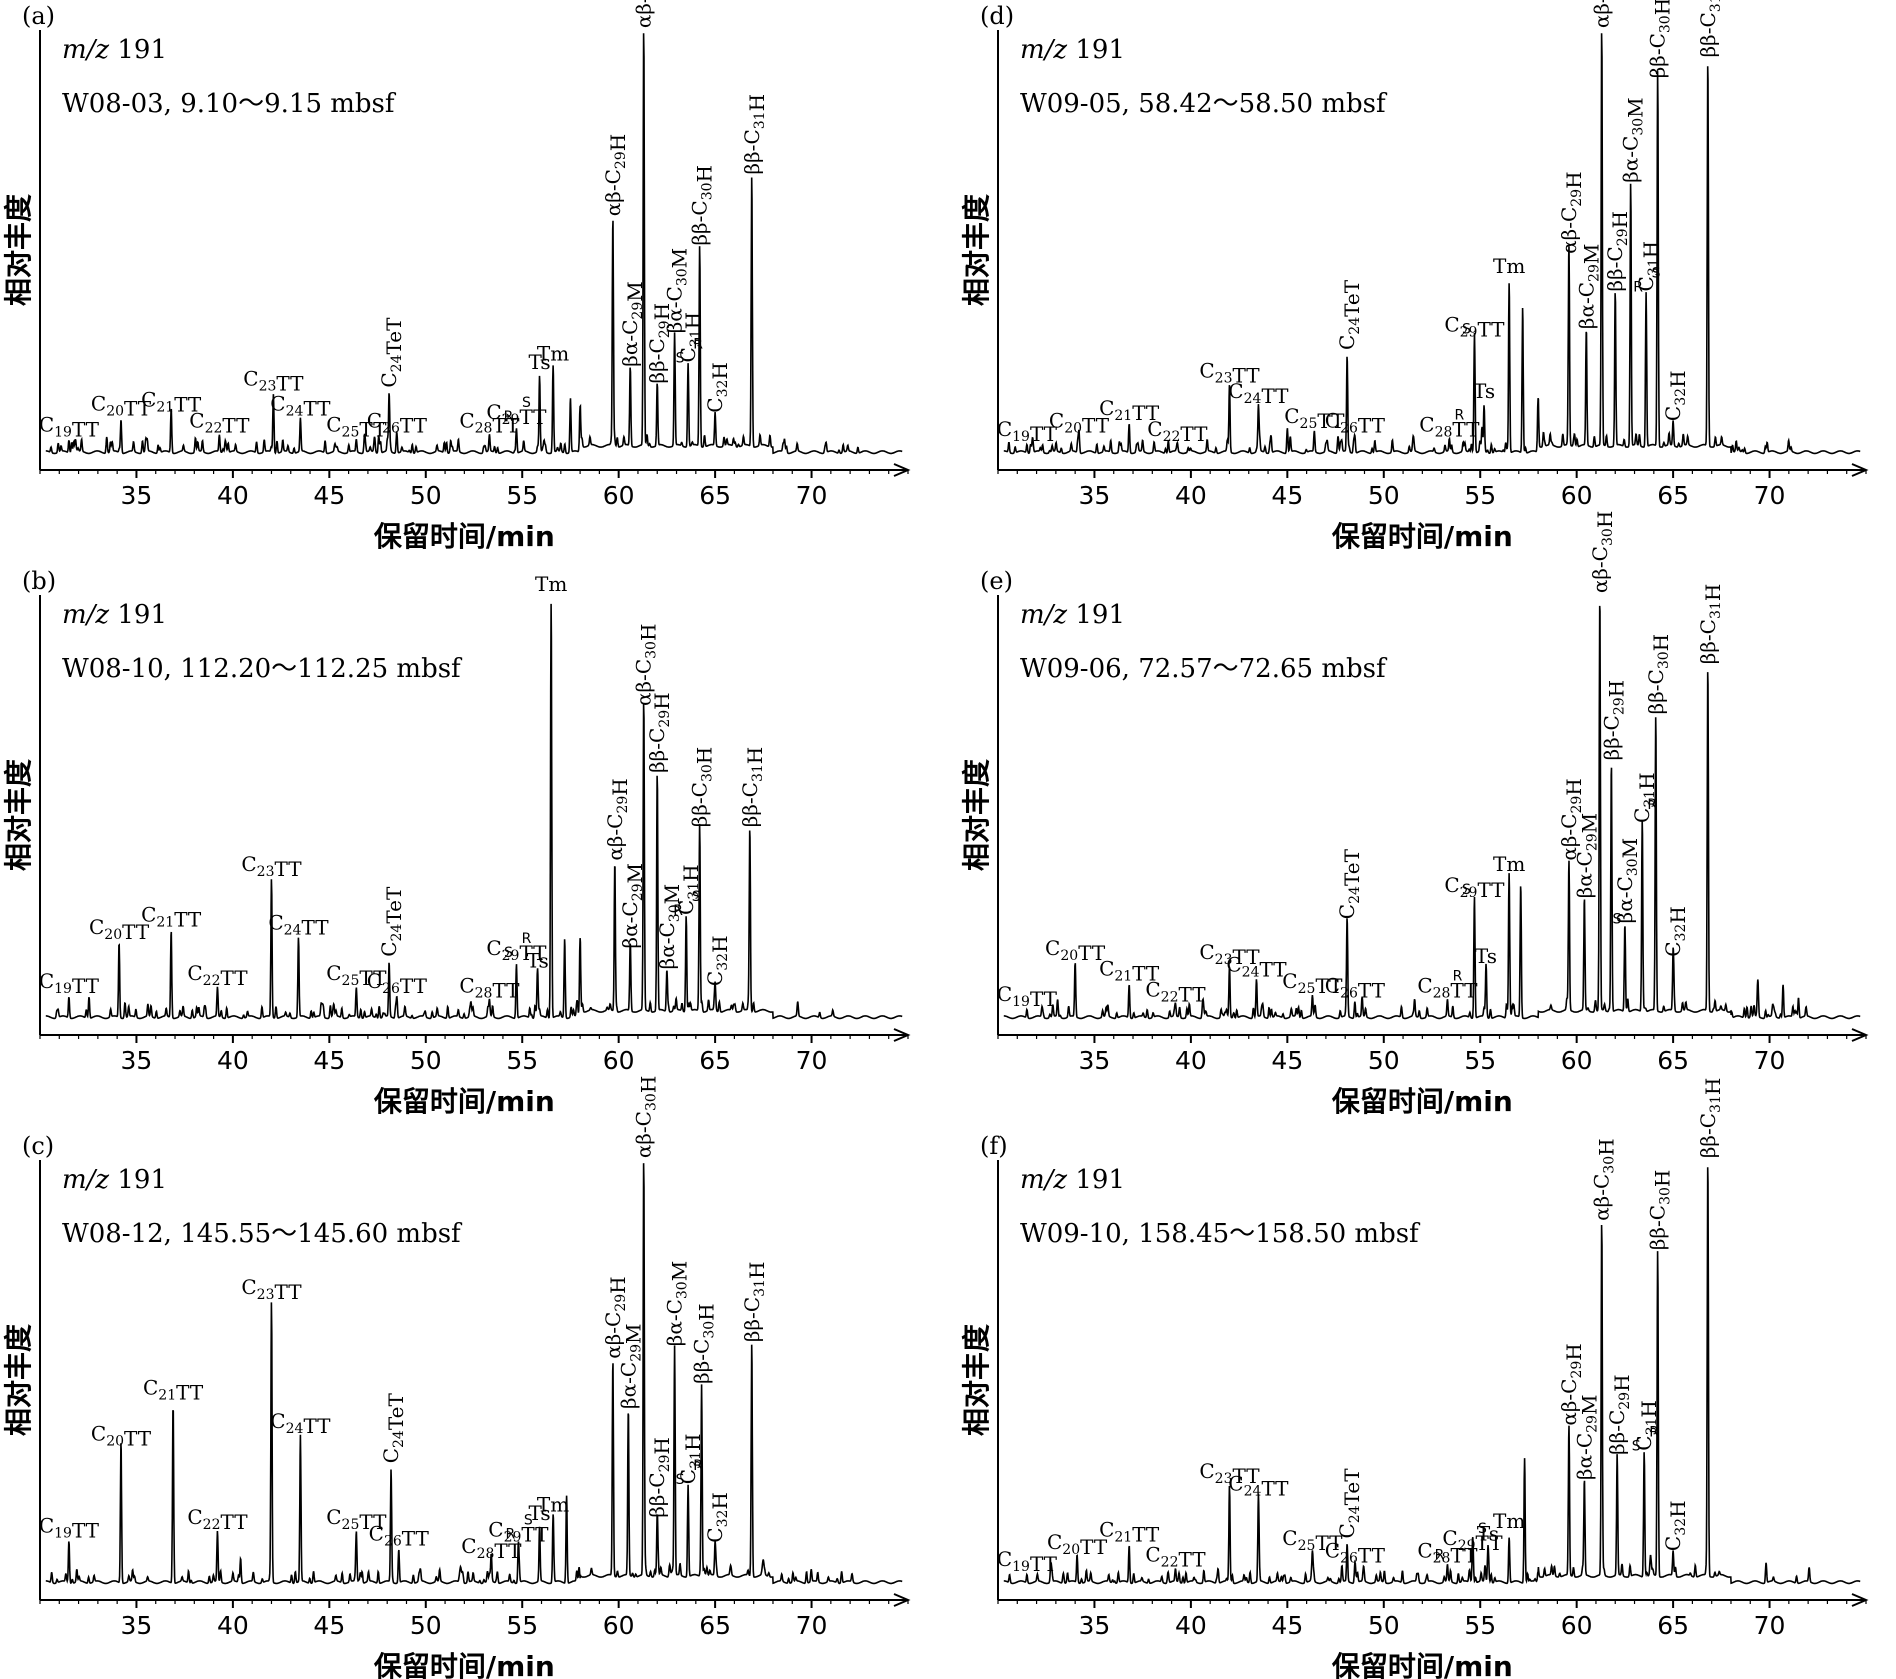 Image resolution: width=1896 pixels, height=1679 pixels. I want to click on peak-label: C23TT, so click(271, 1289).